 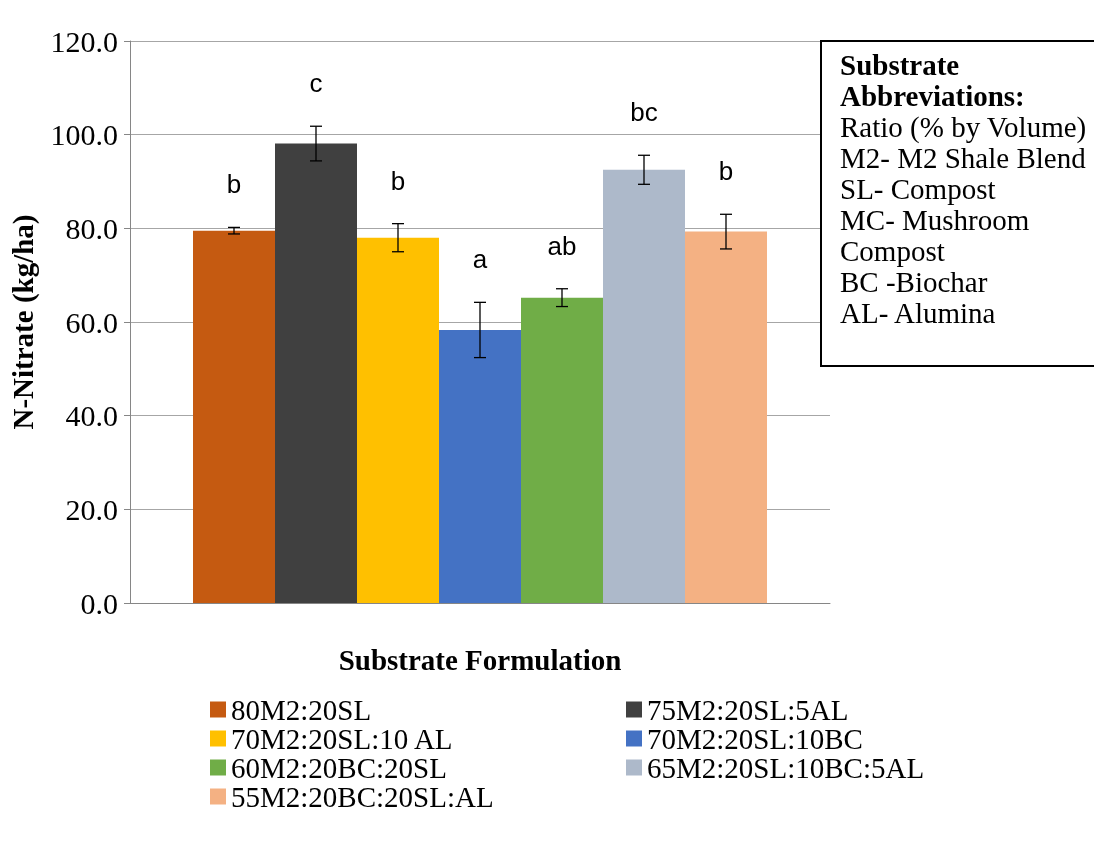 What do you see at coordinates (91, 322) in the screenshot?
I see `y-tick-label: 60.0` at bounding box center [91, 322].